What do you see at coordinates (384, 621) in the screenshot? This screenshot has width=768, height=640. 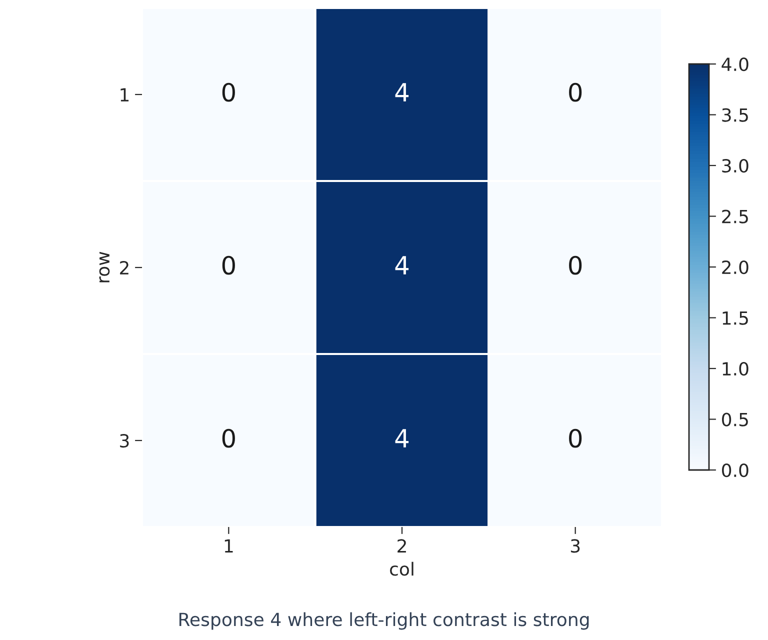 I see `text: Response 4 where left-right contrast is strong` at bounding box center [384, 621].